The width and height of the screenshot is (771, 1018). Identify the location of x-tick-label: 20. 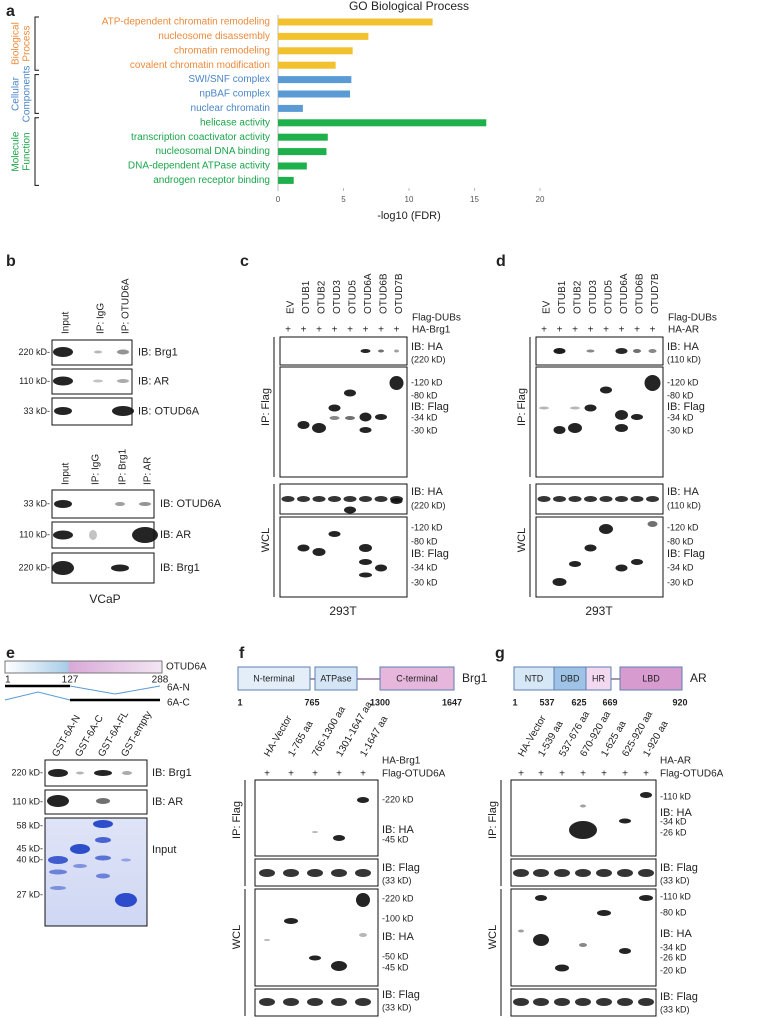
(540, 199).